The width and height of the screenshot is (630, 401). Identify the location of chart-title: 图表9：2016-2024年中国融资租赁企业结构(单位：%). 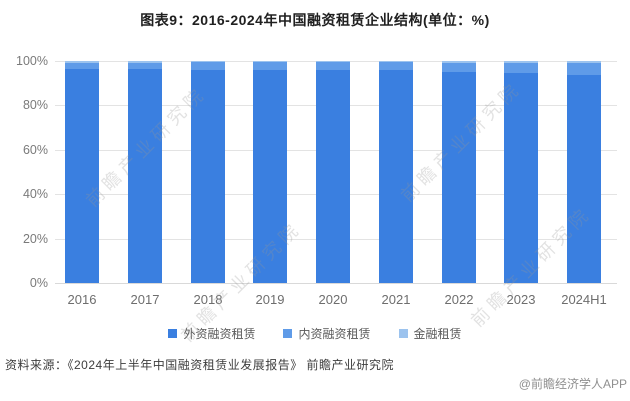
(315, 20).